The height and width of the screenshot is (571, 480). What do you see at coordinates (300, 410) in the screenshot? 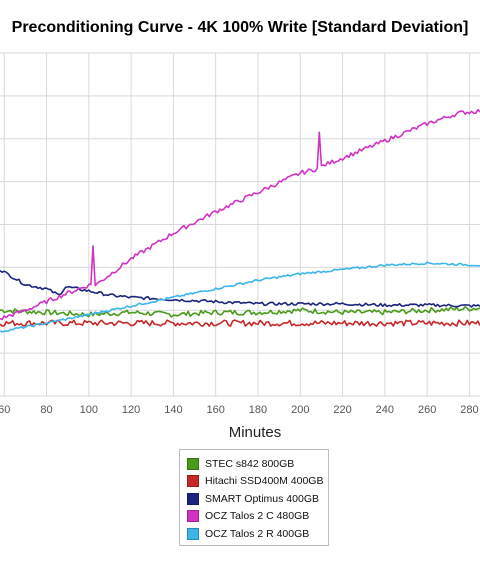
I see `x-tick-label: 200` at bounding box center [300, 410].